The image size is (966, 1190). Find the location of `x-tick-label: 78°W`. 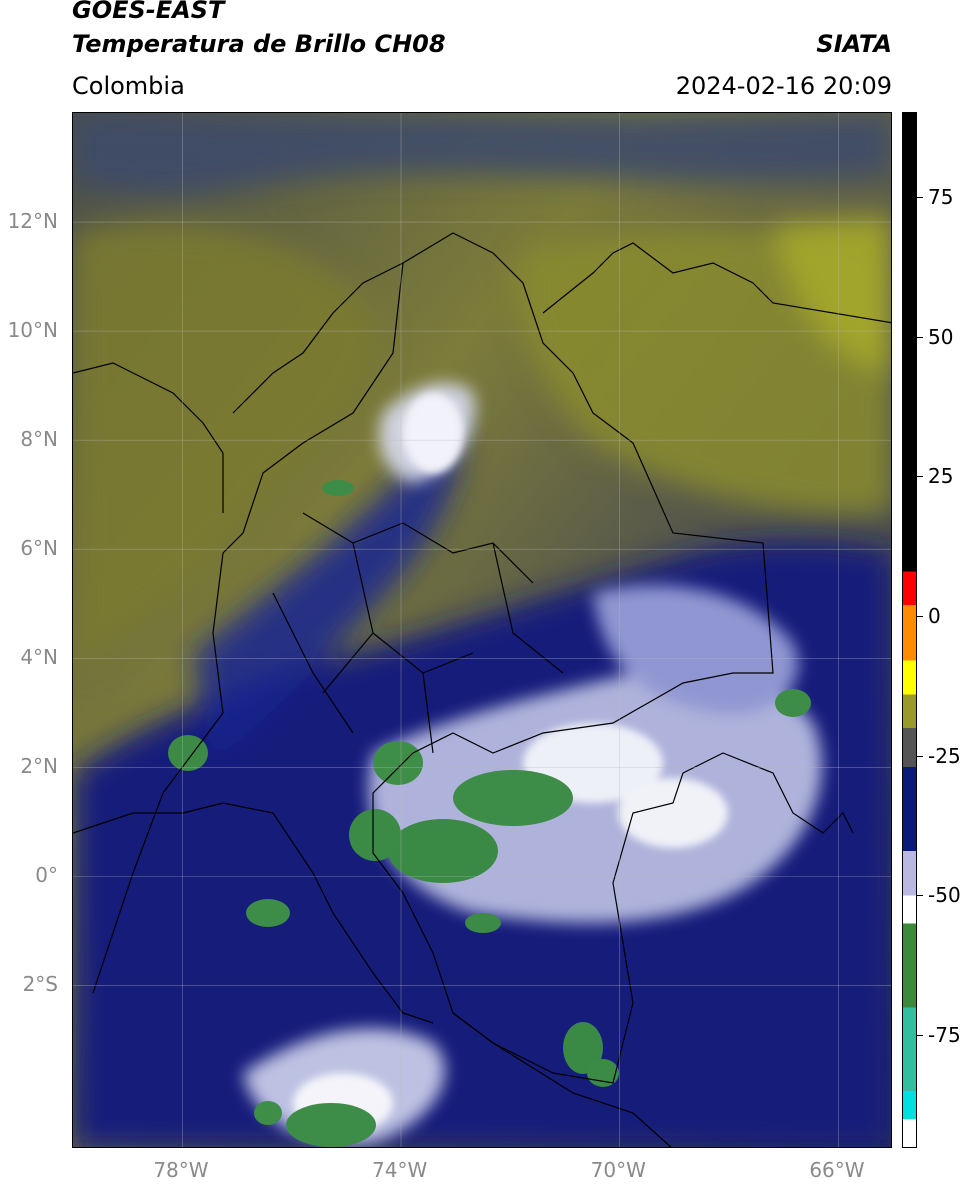

x-tick-label: 78°W is located at coordinates (181, 1170).